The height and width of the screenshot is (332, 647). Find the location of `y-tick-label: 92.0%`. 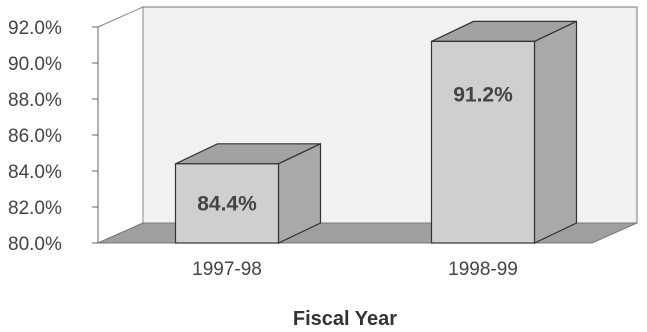

y-tick-label: 92.0% is located at coordinates (35, 28).